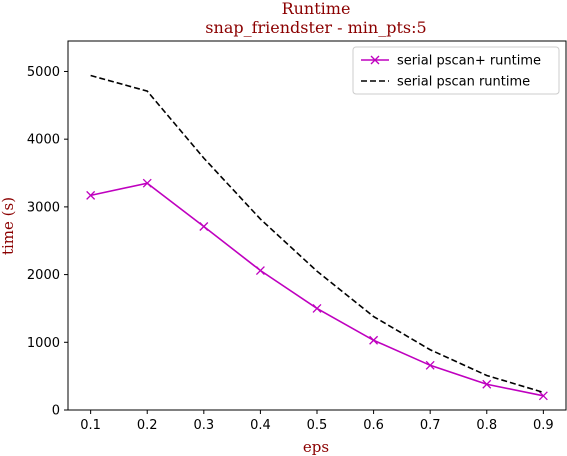  Describe the element at coordinates (90, 425) in the screenshot. I see `x-tick-label: 0.1` at that location.